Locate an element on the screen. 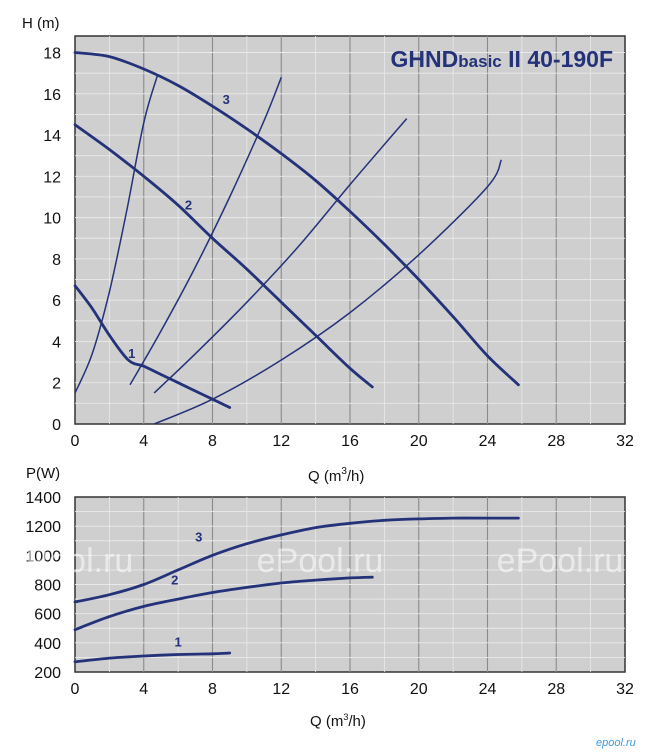 Image resolution: width=660 pixels, height=753 pixels. y-tick-label: 18 is located at coordinates (52, 54).